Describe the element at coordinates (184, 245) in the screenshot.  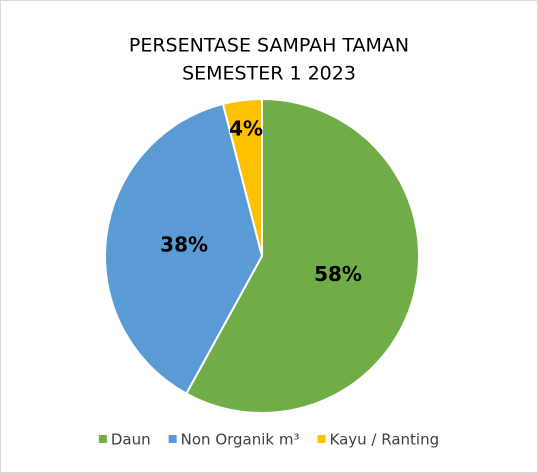
I see `data-label: 38%` at that location.